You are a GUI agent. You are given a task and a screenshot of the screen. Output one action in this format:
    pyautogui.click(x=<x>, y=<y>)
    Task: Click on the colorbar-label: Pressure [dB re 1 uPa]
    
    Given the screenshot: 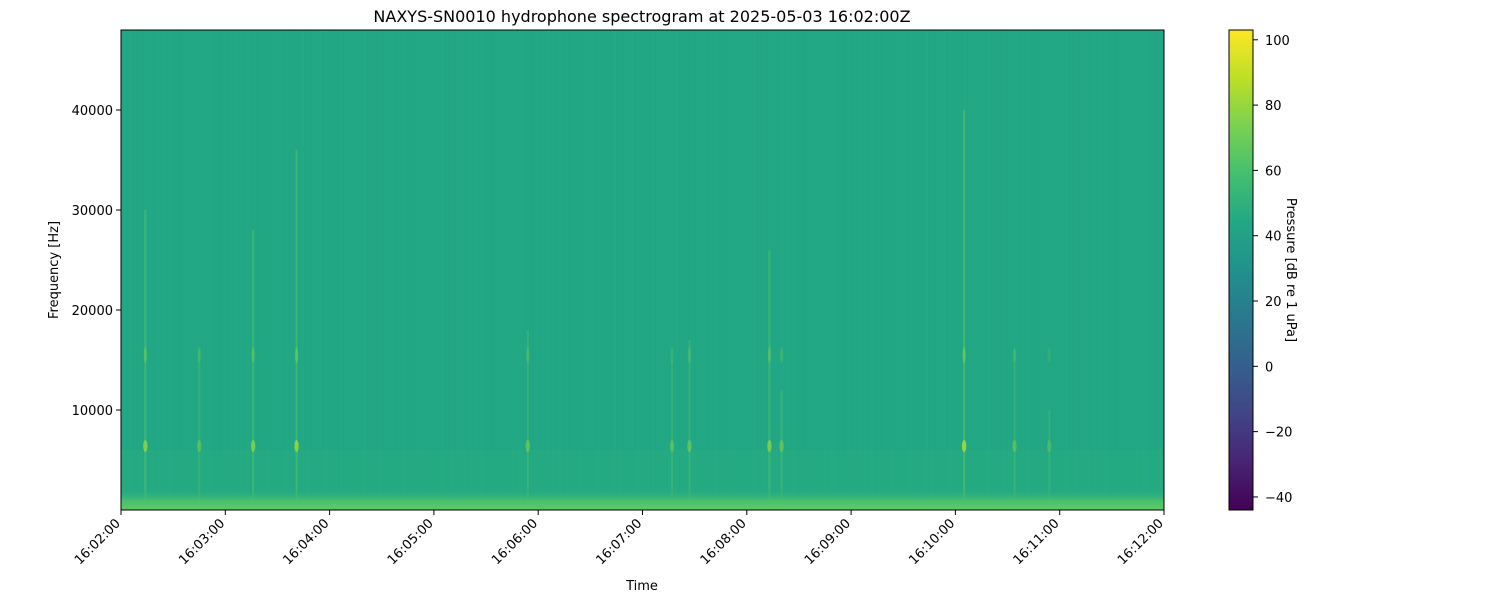 What is the action you would take?
    pyautogui.click(x=1290, y=270)
    